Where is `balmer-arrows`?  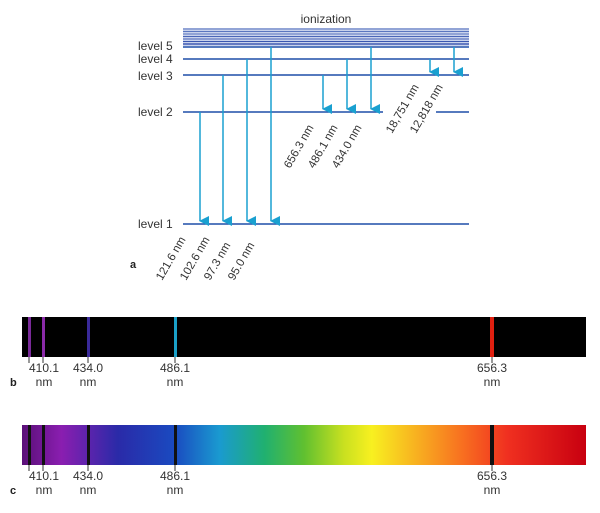 balmer-arrows is located at coordinates (351, 80).